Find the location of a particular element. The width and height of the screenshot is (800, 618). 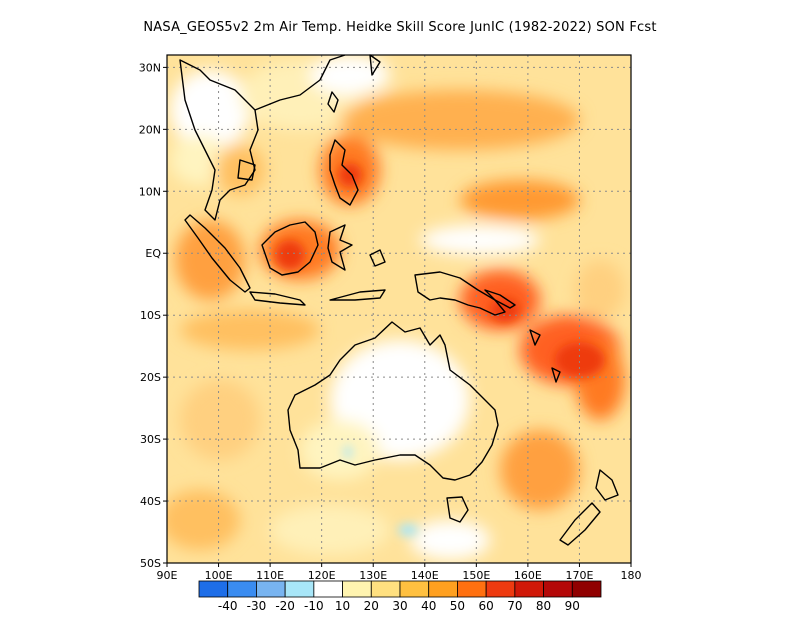

lon-tick-label: 150E is located at coordinates (476, 575).